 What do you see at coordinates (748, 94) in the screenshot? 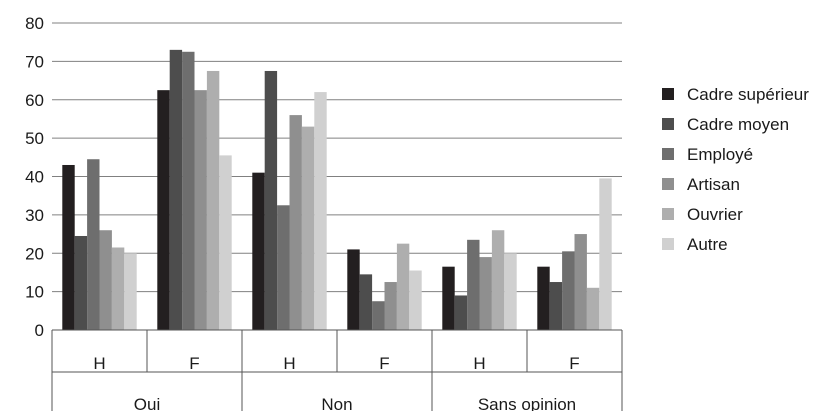
I see `legend-label: Cadre supérieur` at bounding box center [748, 94].